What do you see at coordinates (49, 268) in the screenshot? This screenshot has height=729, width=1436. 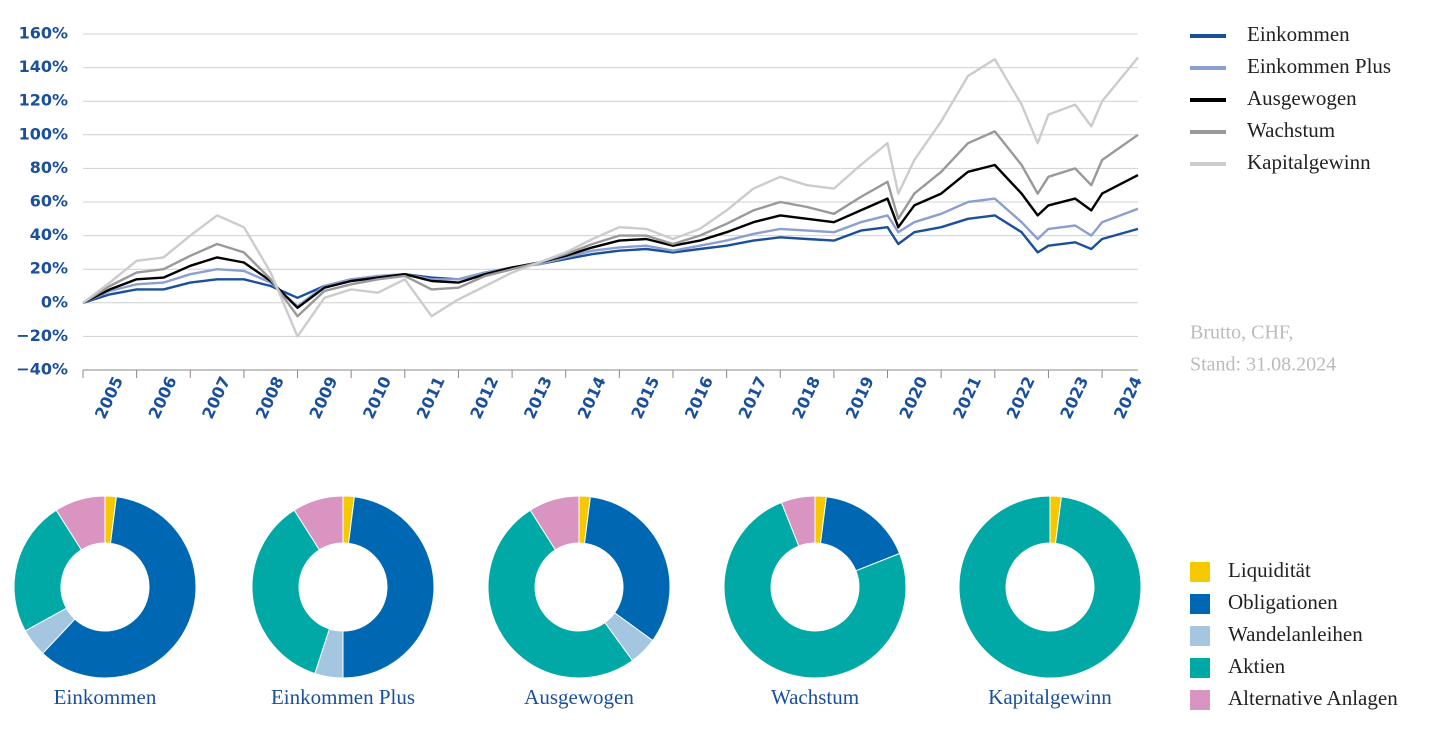 I see `y-tick-label: 20%` at bounding box center [49, 268].